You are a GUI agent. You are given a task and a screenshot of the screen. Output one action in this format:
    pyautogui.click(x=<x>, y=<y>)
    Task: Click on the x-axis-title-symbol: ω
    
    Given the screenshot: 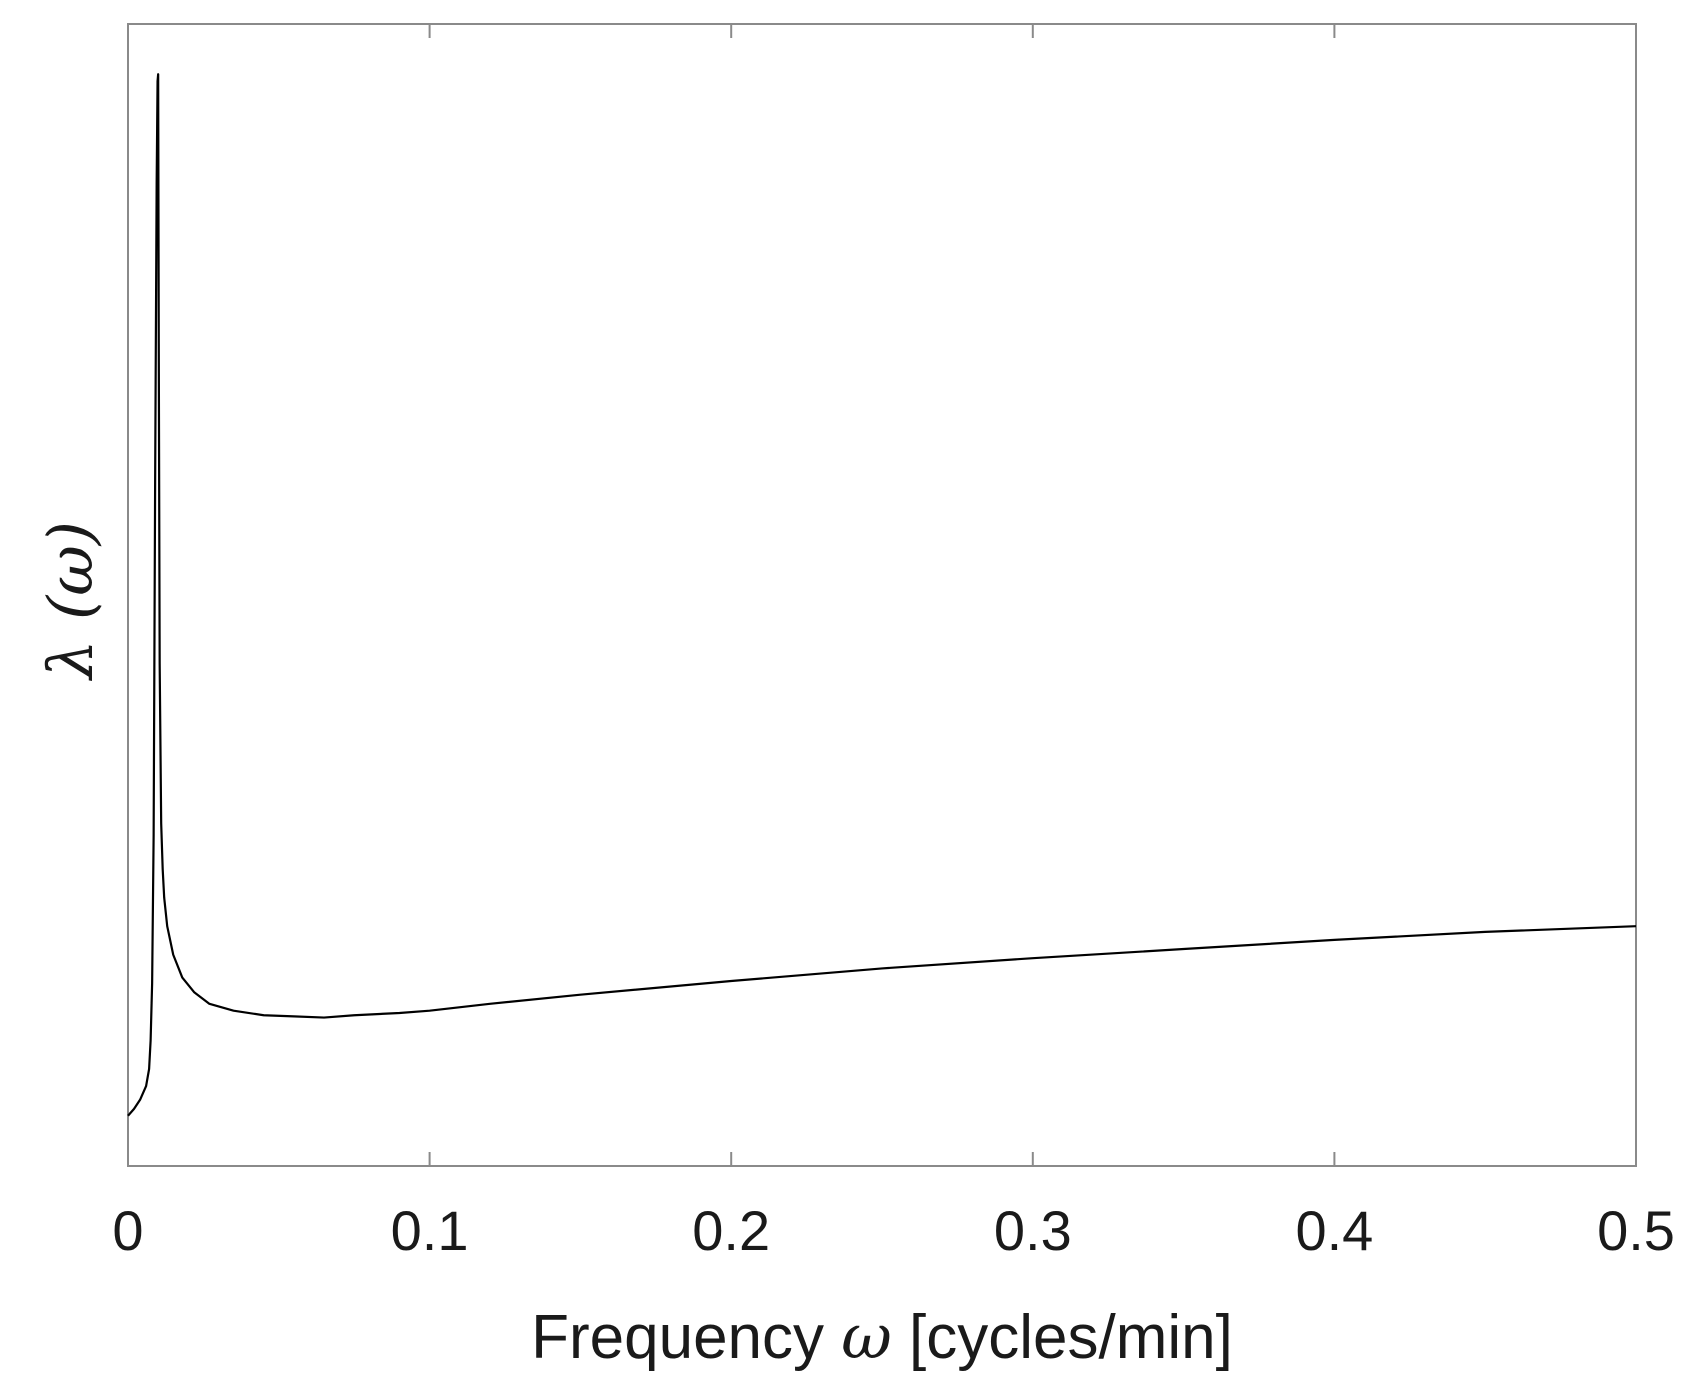 What is the action you would take?
    pyautogui.click(x=866, y=1336)
    